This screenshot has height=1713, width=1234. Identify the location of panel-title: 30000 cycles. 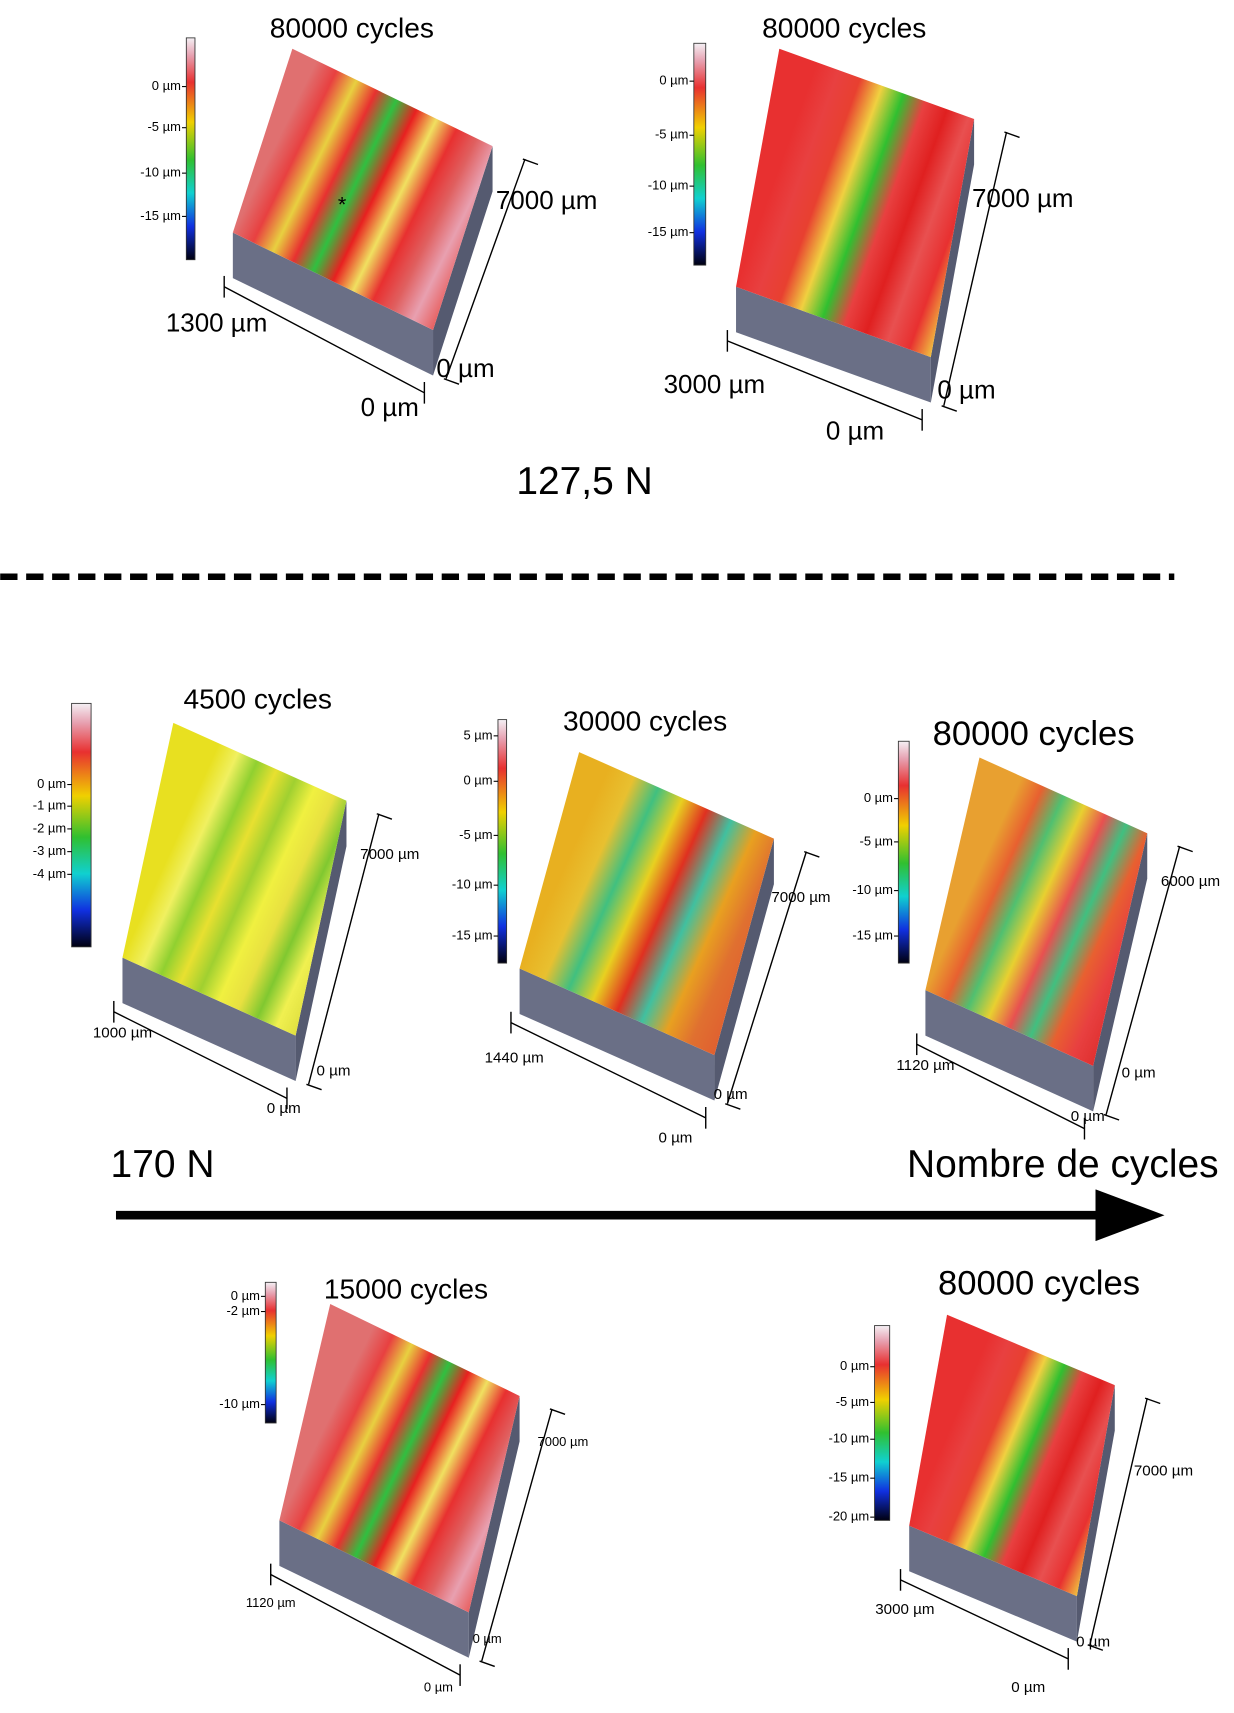
(645, 720).